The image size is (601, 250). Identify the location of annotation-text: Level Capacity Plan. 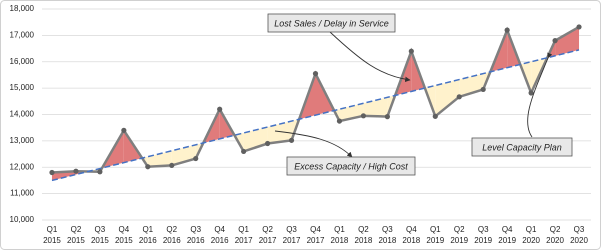
(522, 147).